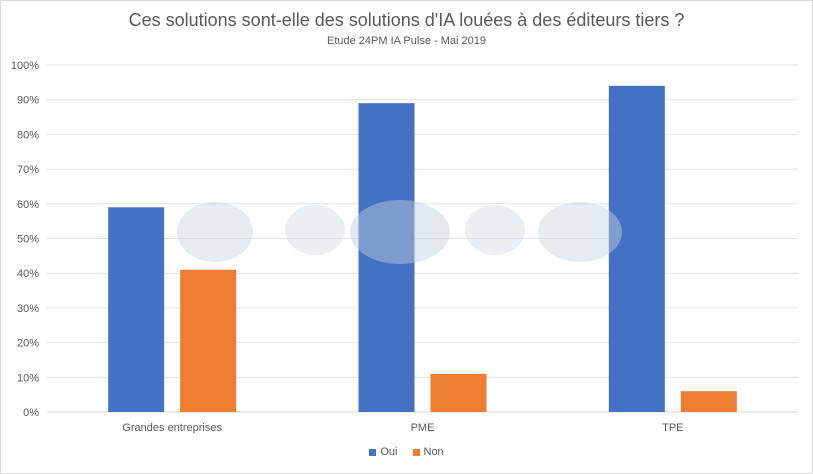 Image resolution: width=813 pixels, height=474 pixels. I want to click on legend-label-non: Non, so click(433, 452).